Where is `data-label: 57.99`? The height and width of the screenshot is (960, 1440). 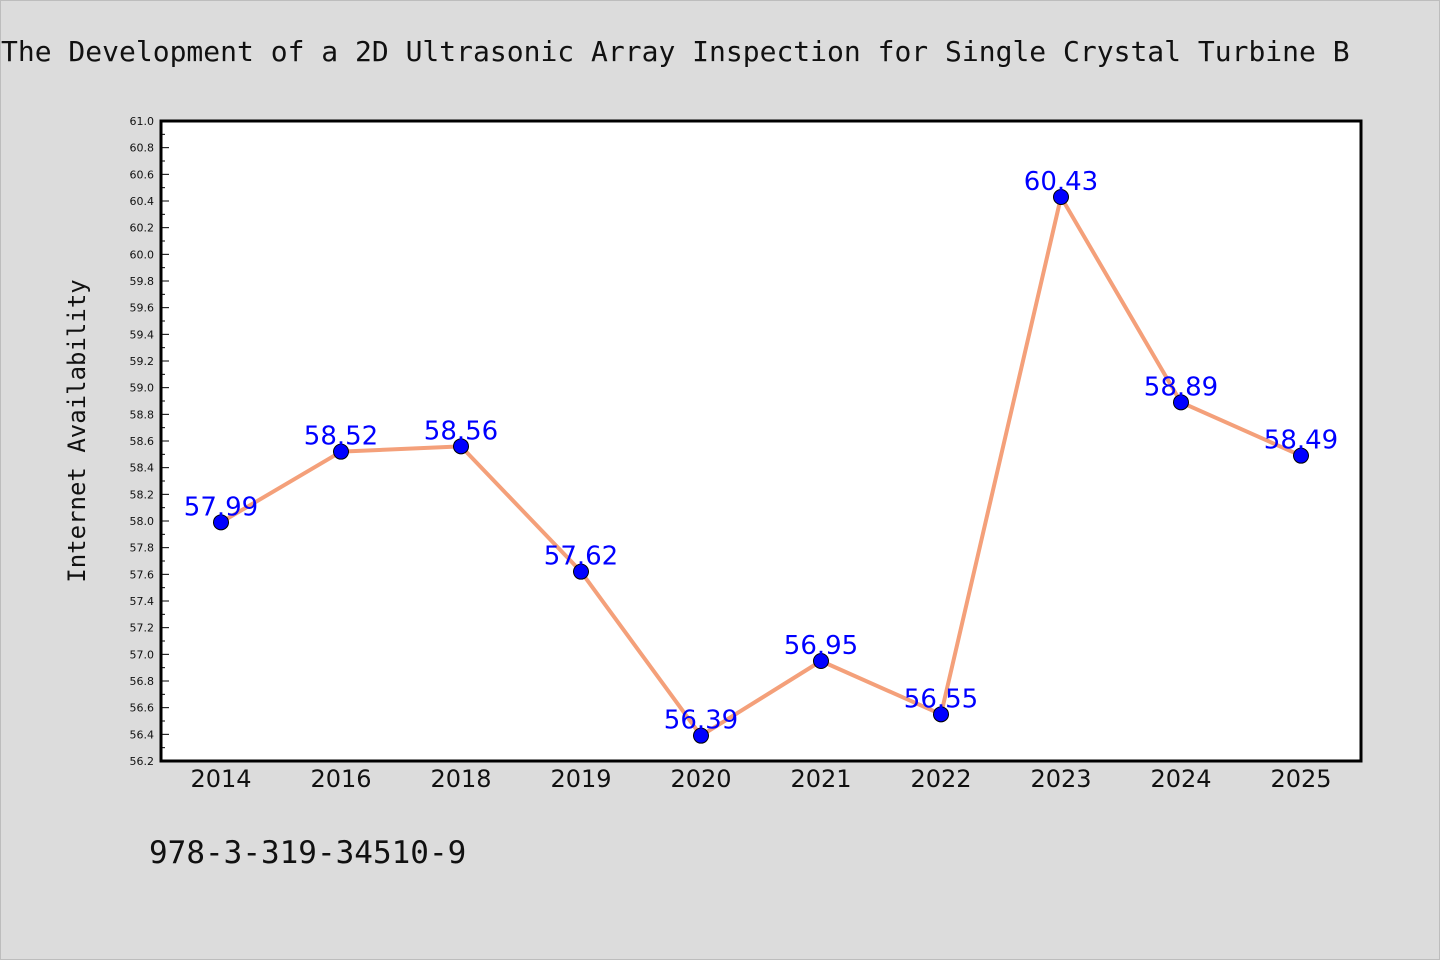 data-label: 57.99 is located at coordinates (221, 507).